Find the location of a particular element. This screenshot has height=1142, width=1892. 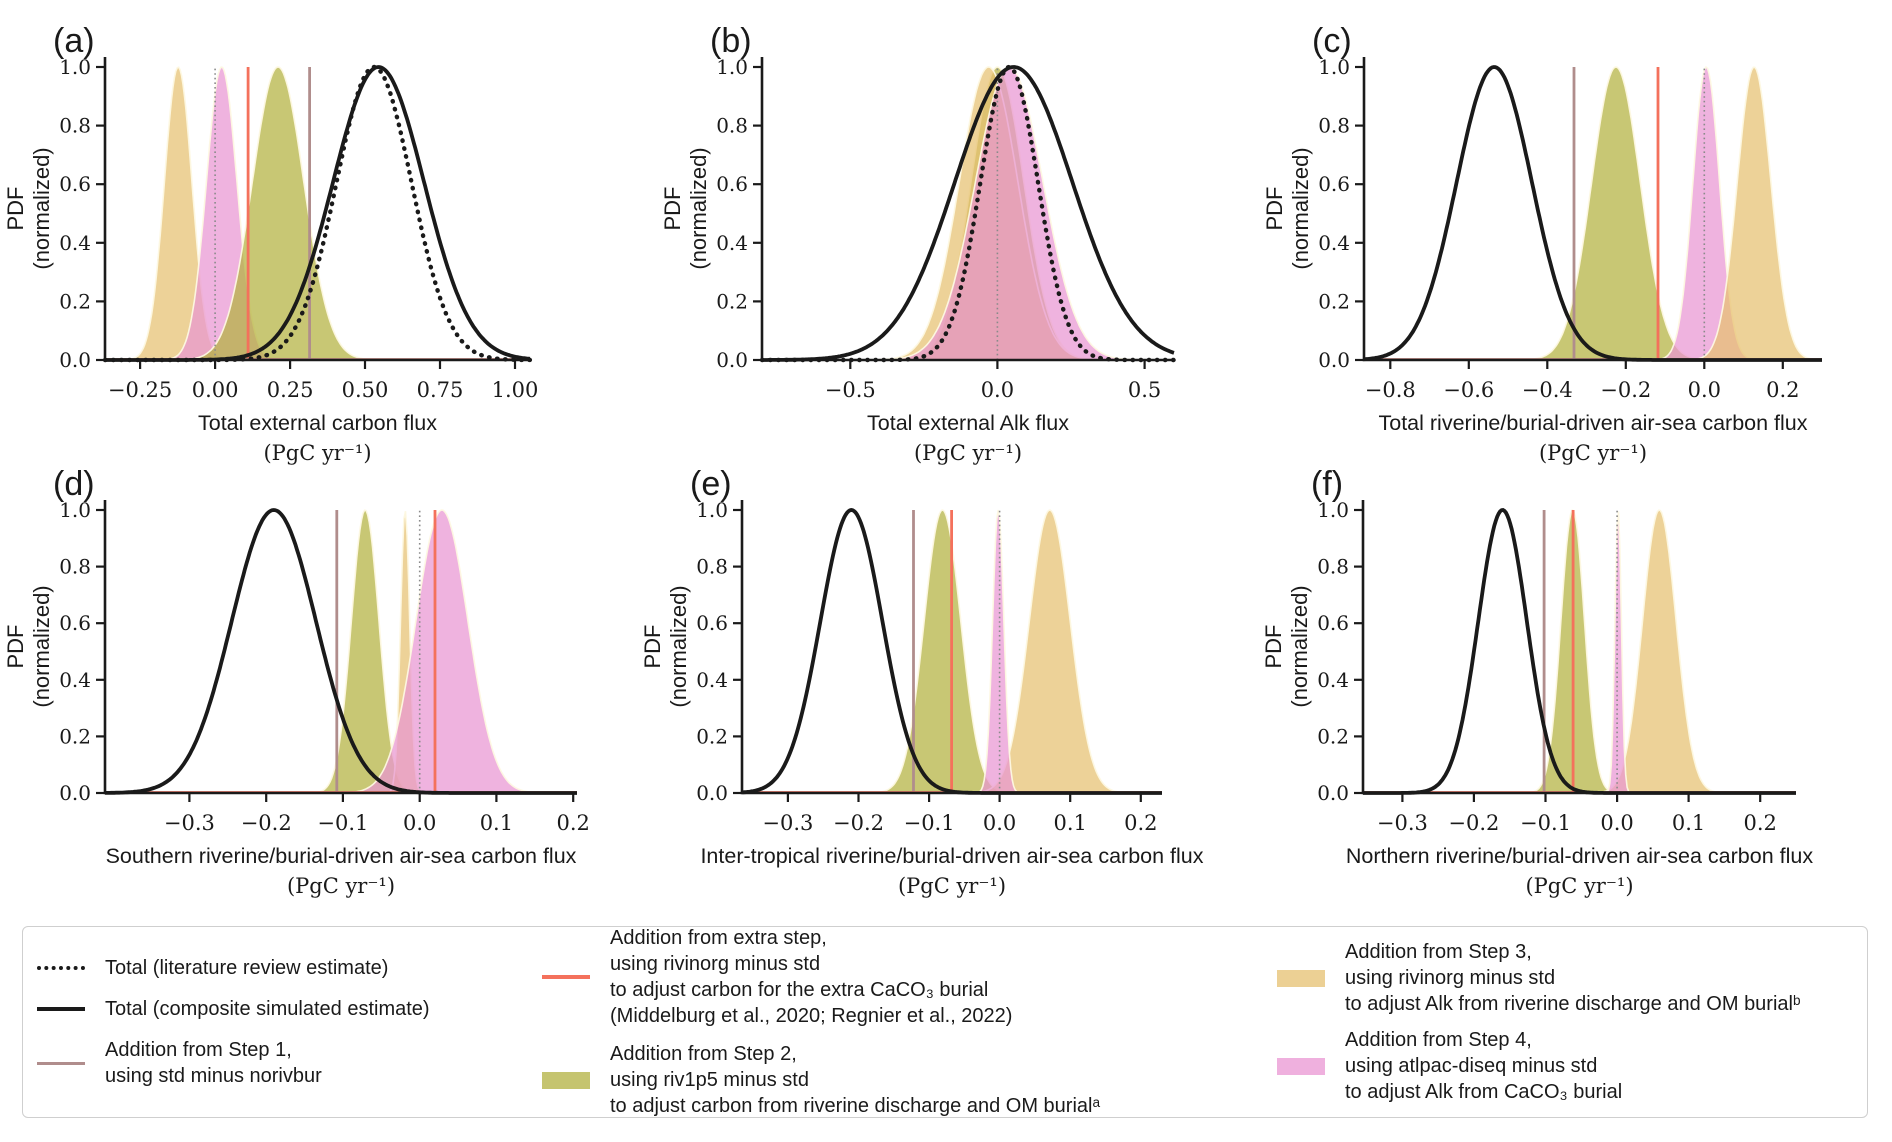

panel-label-c: (c) is located at coordinates (1332, 41).